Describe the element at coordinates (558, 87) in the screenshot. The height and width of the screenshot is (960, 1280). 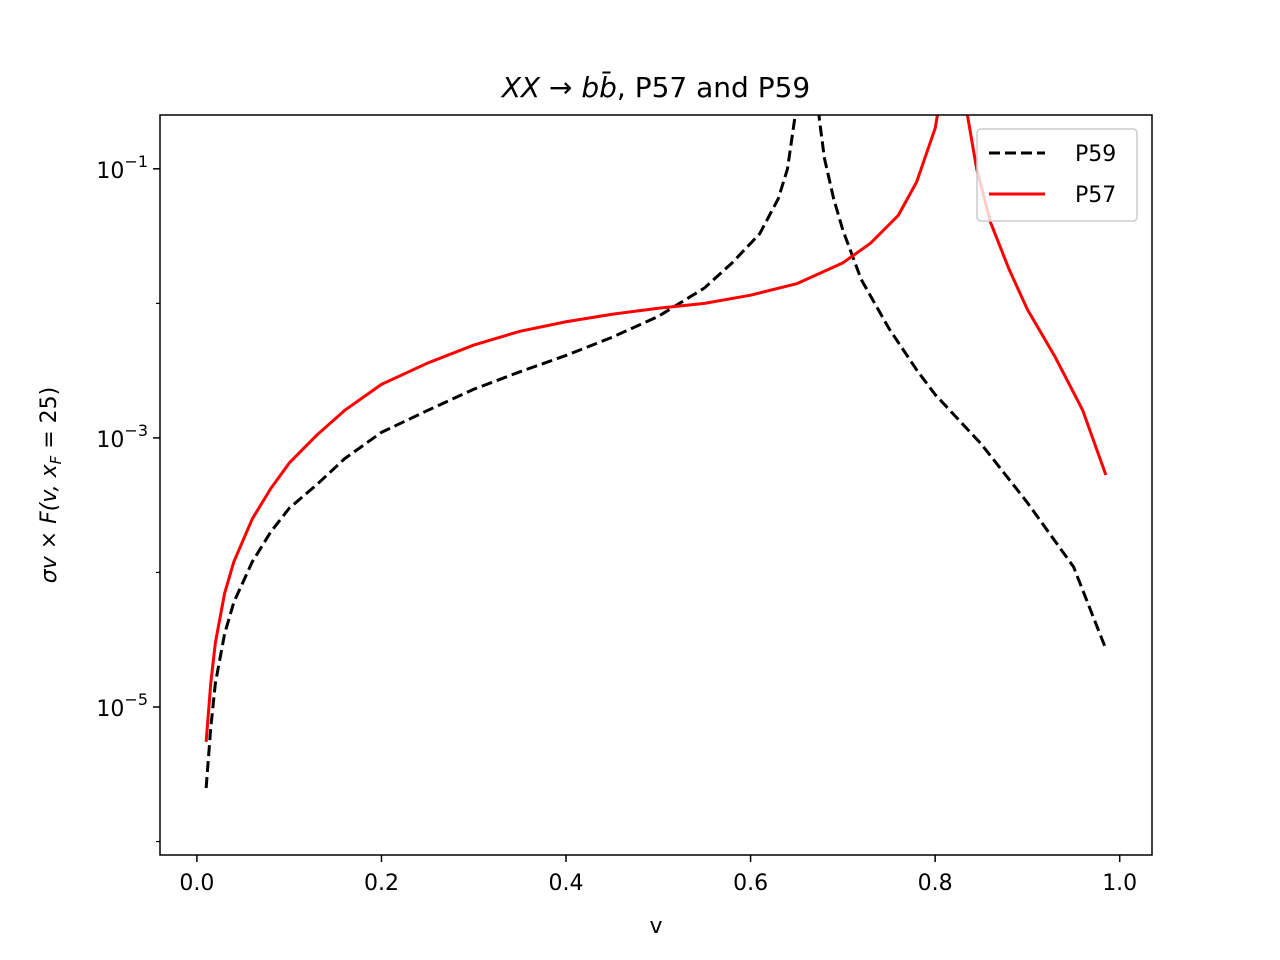
I see `chart-title-math: XX → bb̄` at that location.